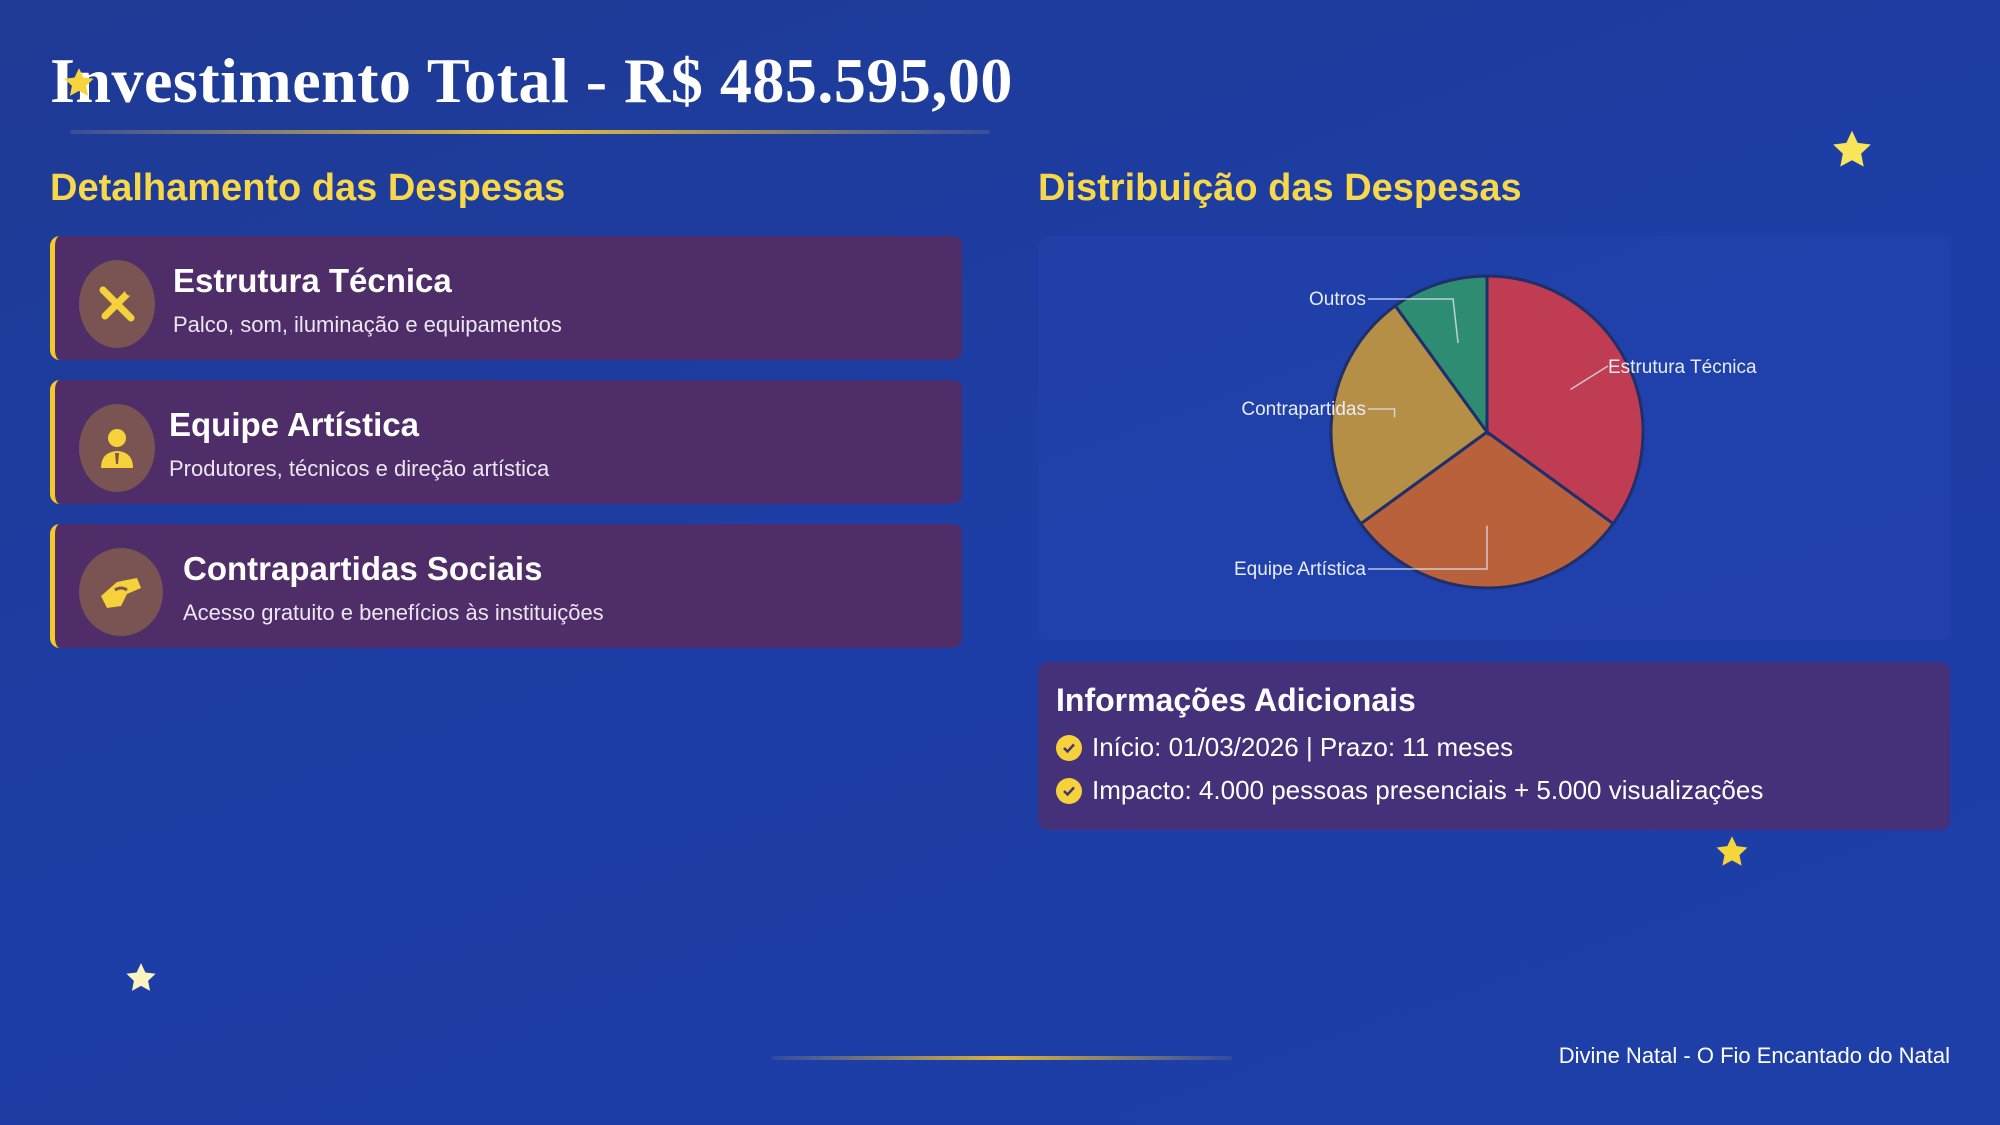 The image size is (2000, 1125). What do you see at coordinates (1300, 569) in the screenshot?
I see `pie-label-equipe: Equipe Artística` at bounding box center [1300, 569].